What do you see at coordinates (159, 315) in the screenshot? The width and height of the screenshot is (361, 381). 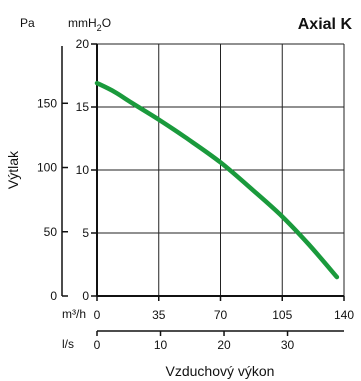 I see `m3h-tick-label: 35` at bounding box center [159, 315].